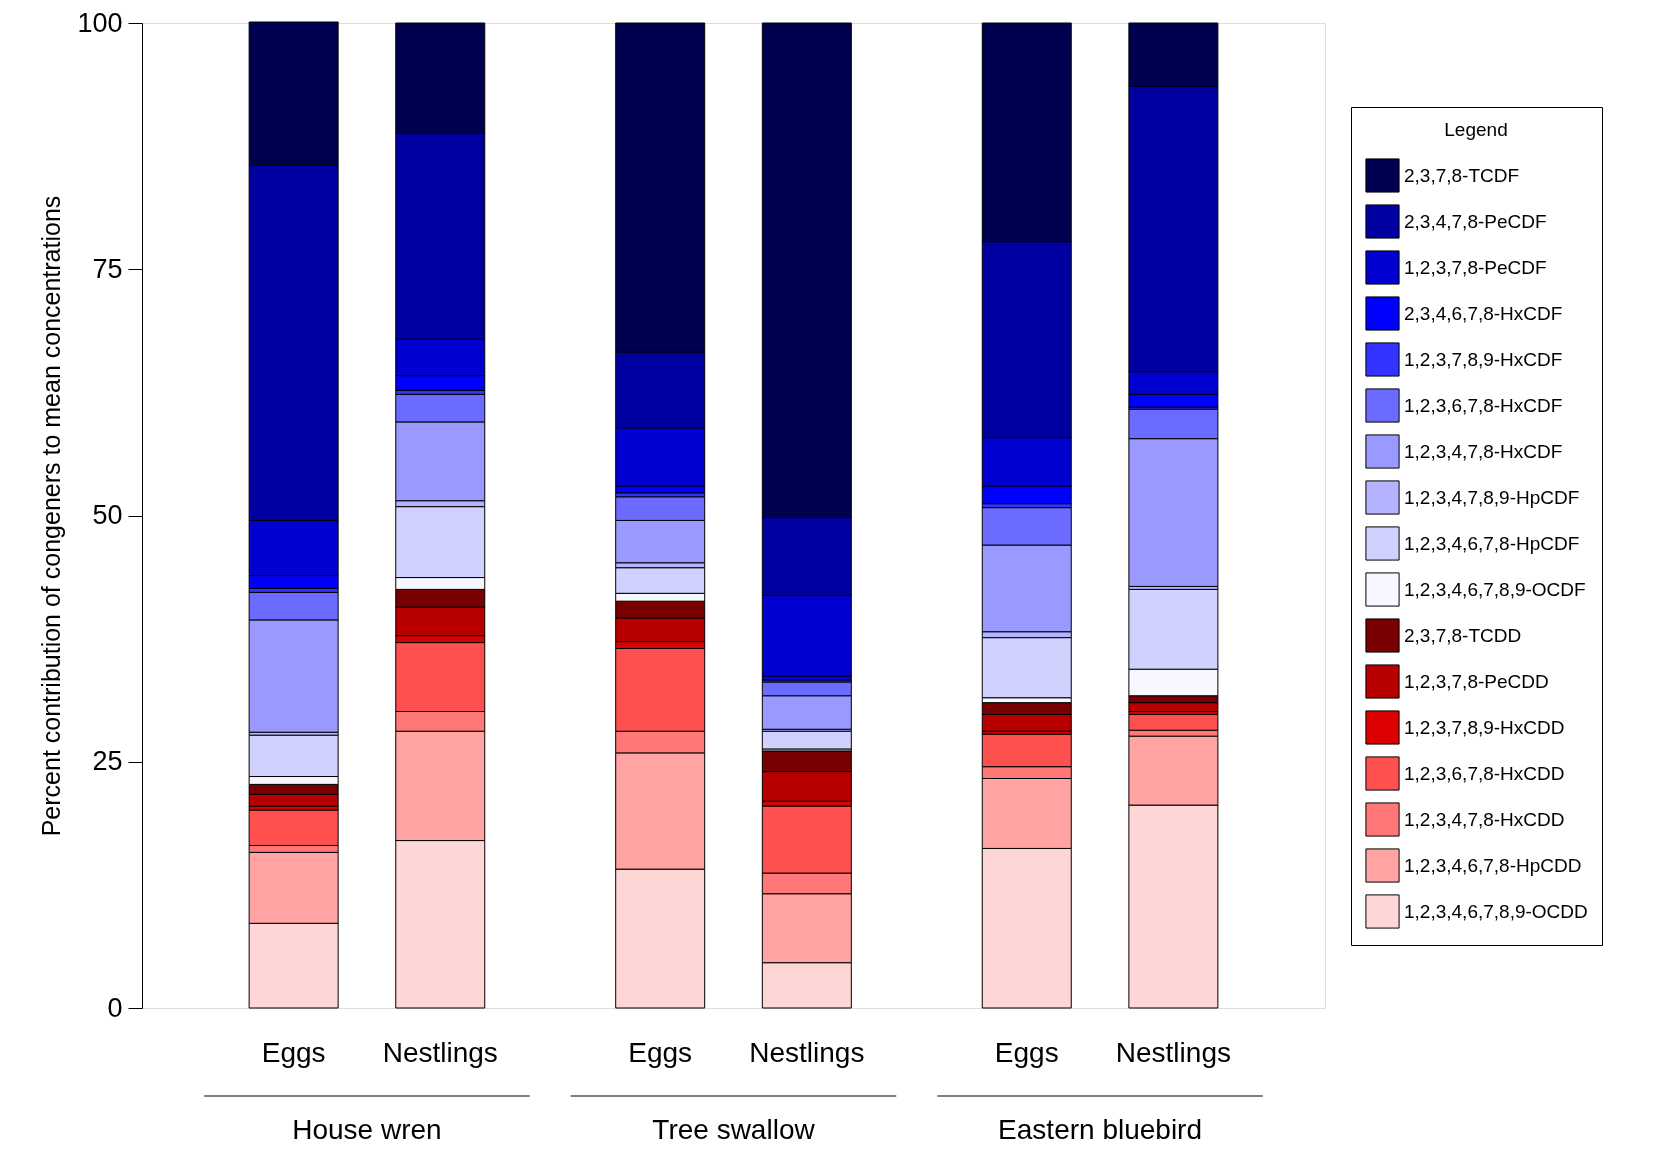 This screenshot has width=1673, height=1150. Describe the element at coordinates (734, 1129) in the screenshot. I see `text: Tree swallow` at that location.